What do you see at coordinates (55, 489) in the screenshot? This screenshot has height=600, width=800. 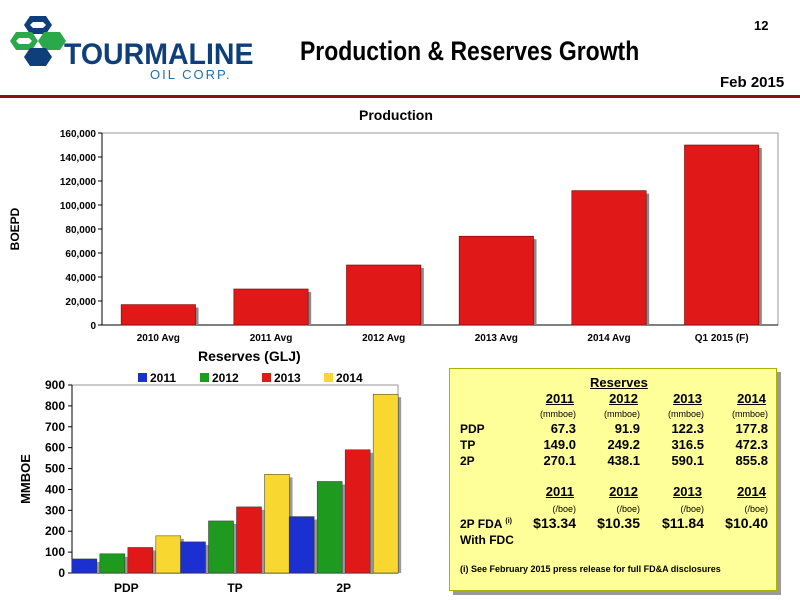 I see `reserves-y-tick-label: 400` at bounding box center [55, 489].